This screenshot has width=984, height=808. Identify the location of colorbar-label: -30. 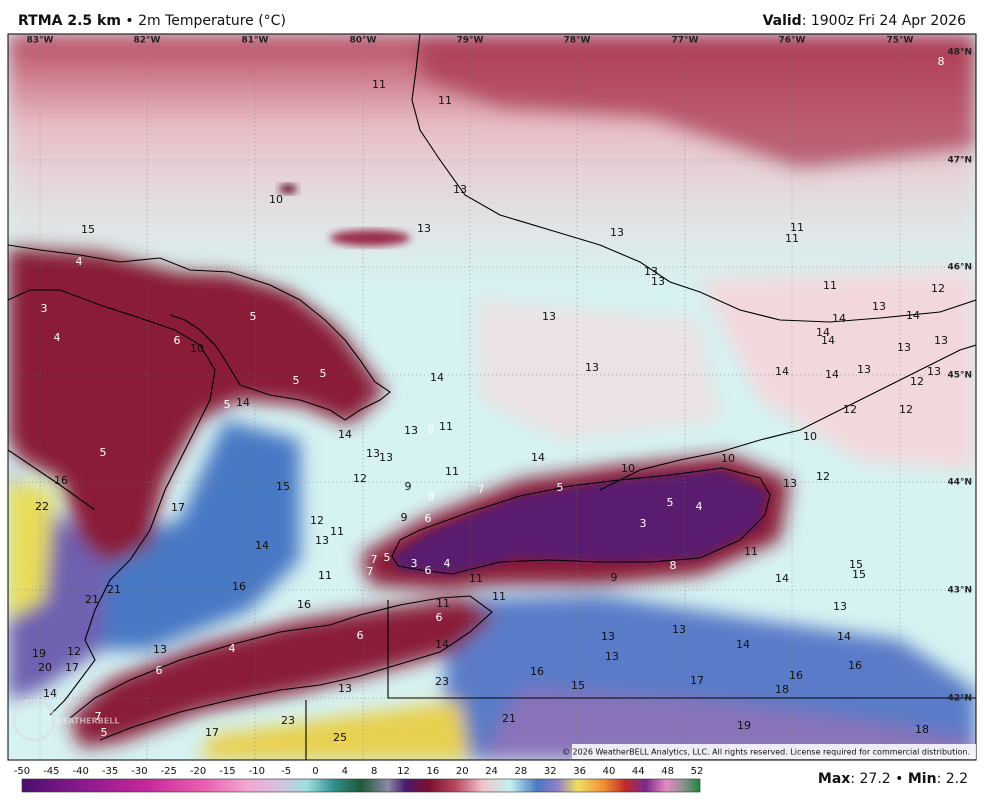
(139, 771).